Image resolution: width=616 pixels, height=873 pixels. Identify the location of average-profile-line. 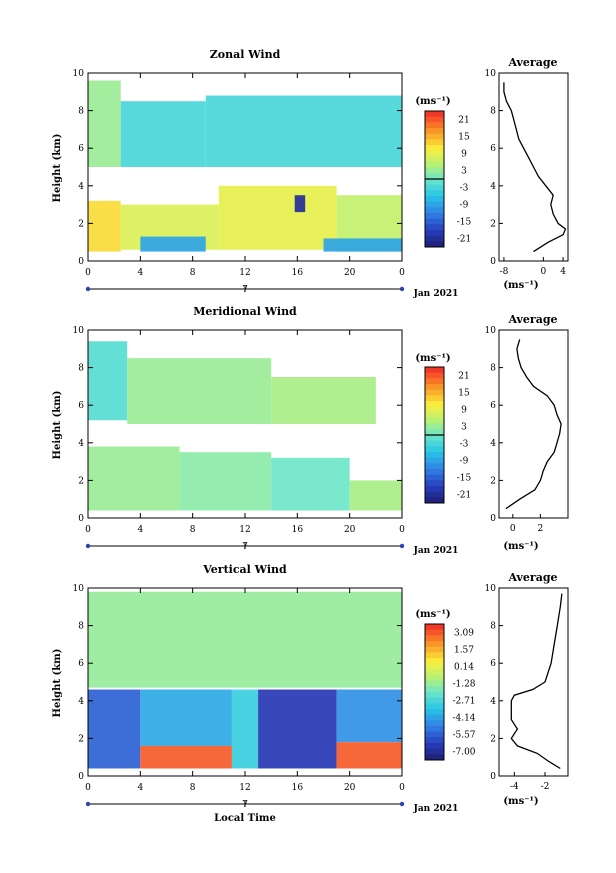
(536, 681).